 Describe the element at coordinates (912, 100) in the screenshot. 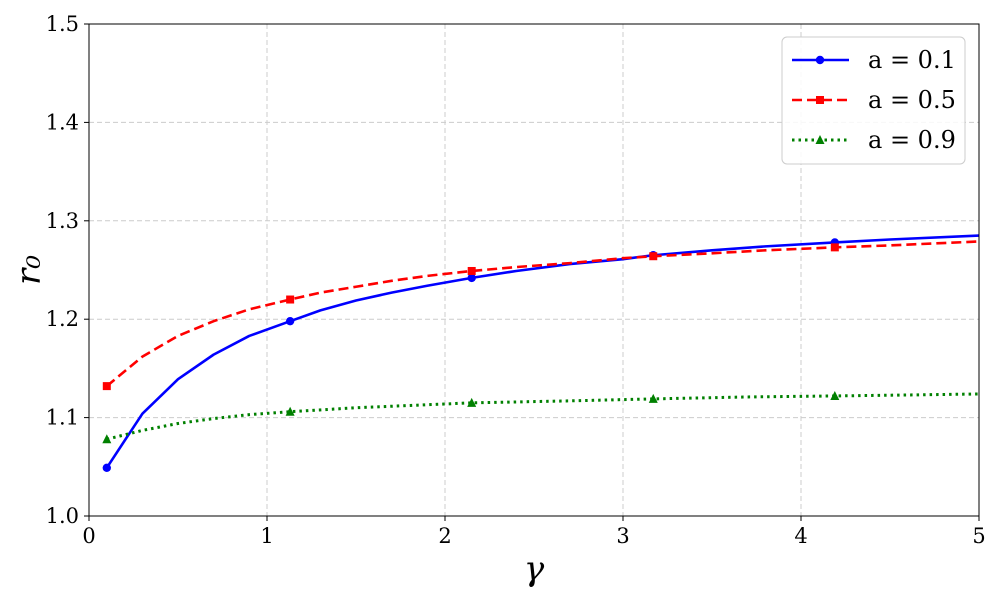

I see `legend-label: a = 0.5` at that location.